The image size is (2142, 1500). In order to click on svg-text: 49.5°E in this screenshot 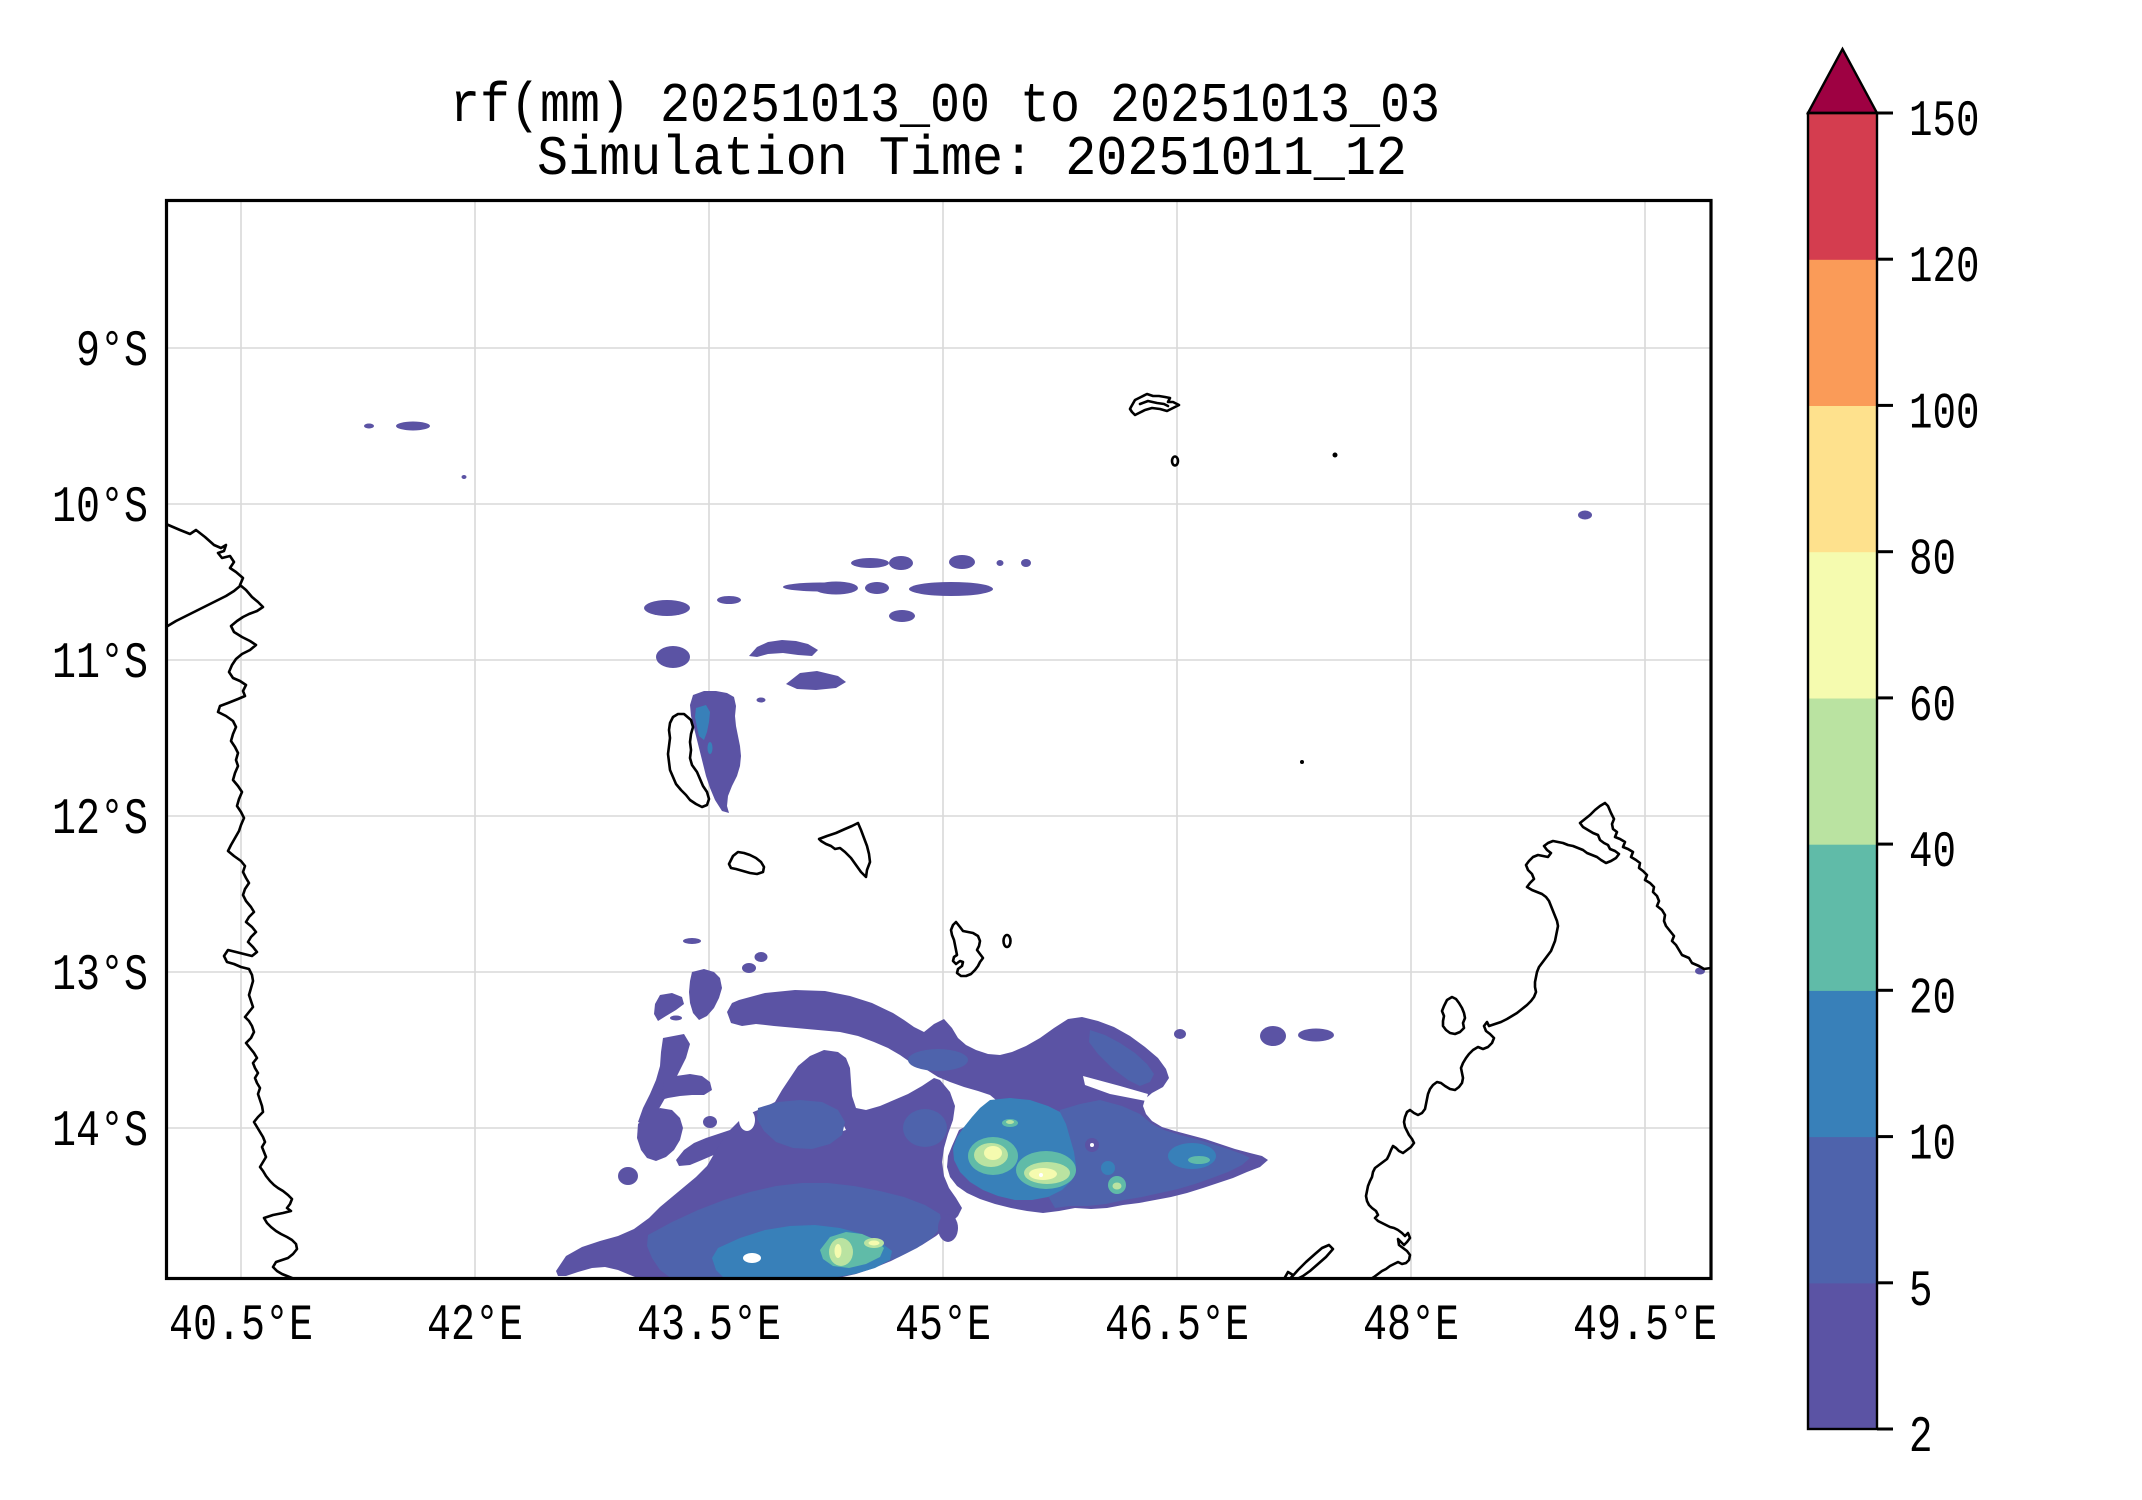, I will do `click(1645, 1326)`.